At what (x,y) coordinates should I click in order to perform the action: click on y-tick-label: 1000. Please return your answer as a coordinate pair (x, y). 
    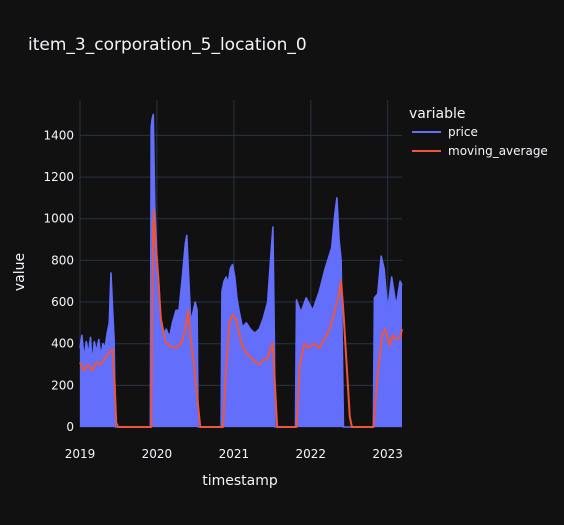
    Looking at the image, I should click on (58, 219).